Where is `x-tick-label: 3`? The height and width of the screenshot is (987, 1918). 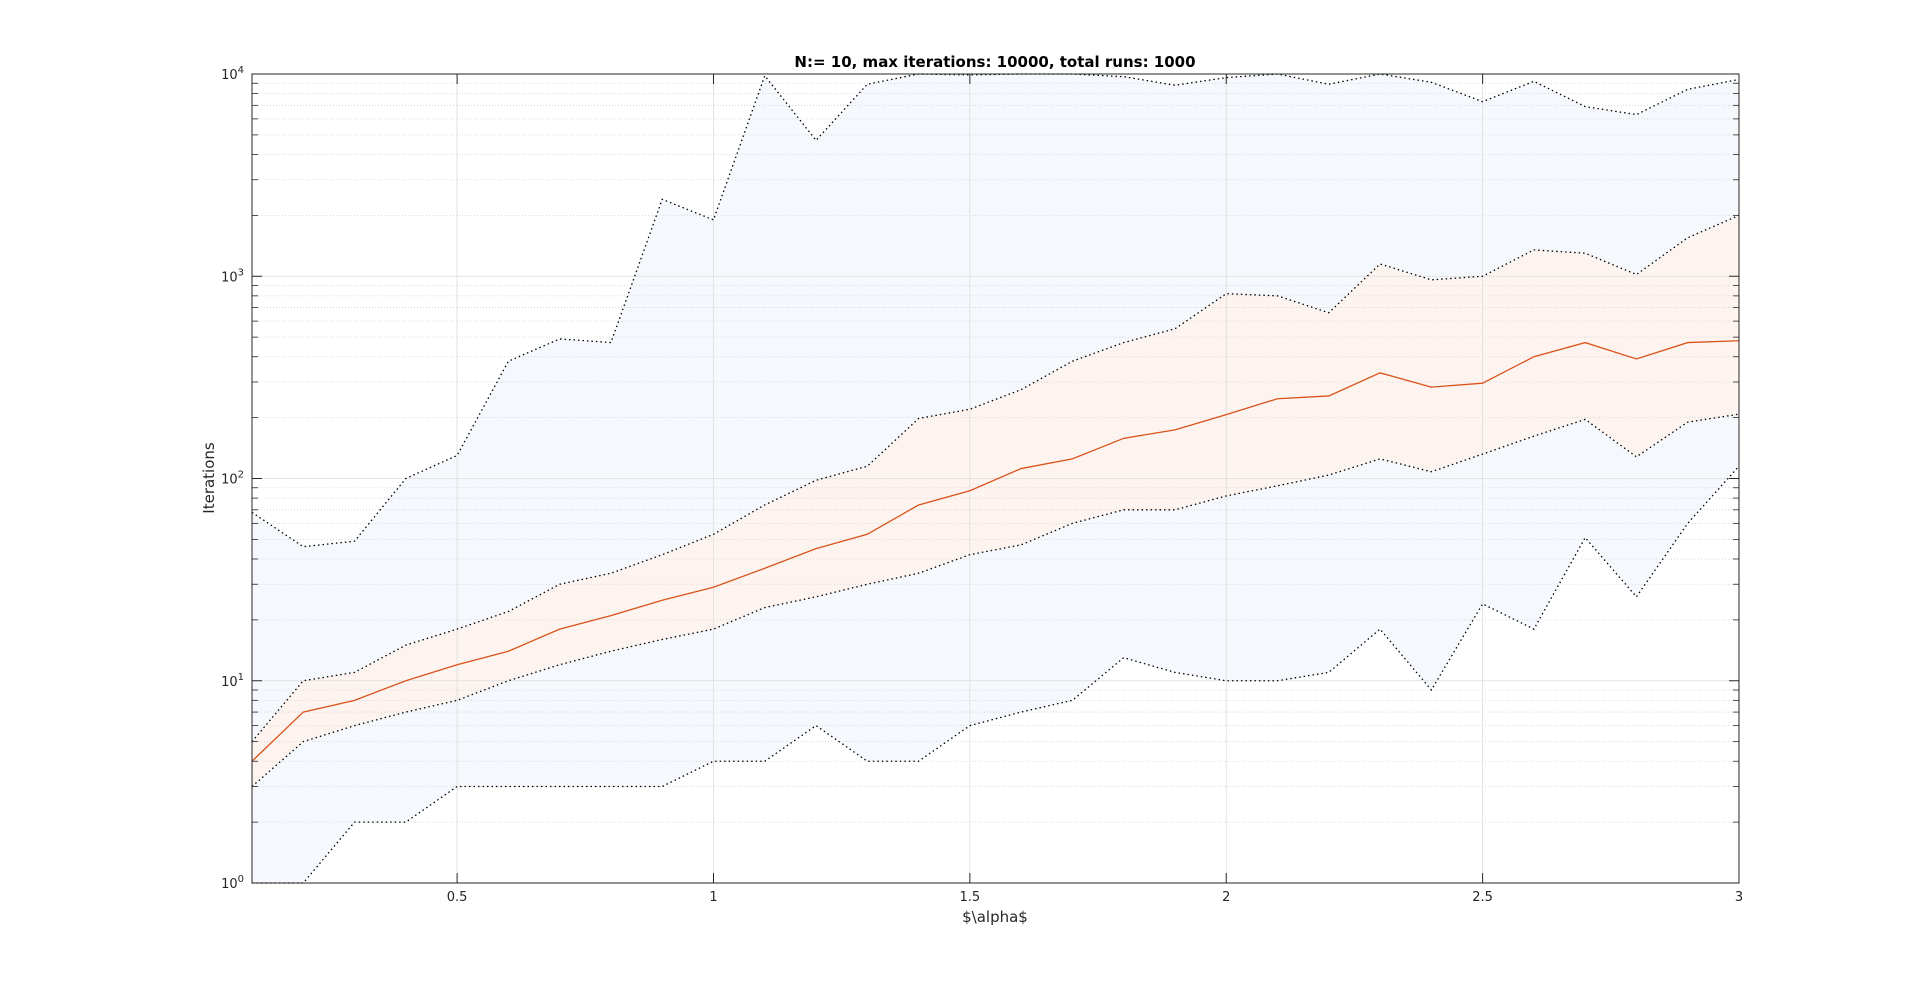 x-tick-label: 3 is located at coordinates (1739, 897).